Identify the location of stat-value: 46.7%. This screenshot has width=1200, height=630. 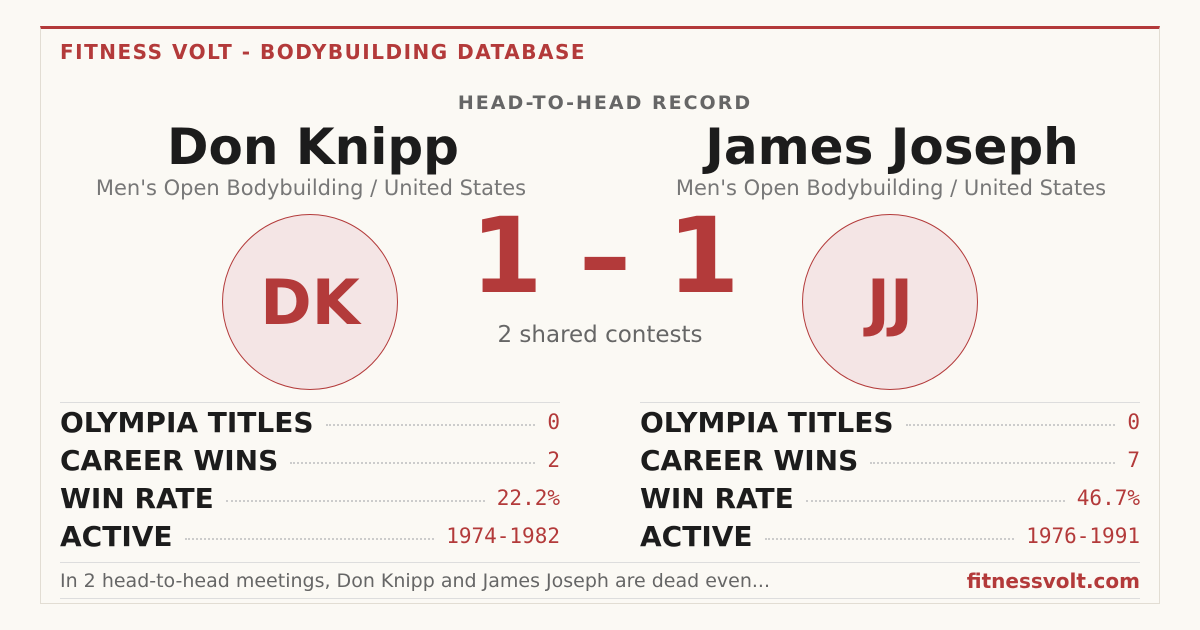
(1108, 498).